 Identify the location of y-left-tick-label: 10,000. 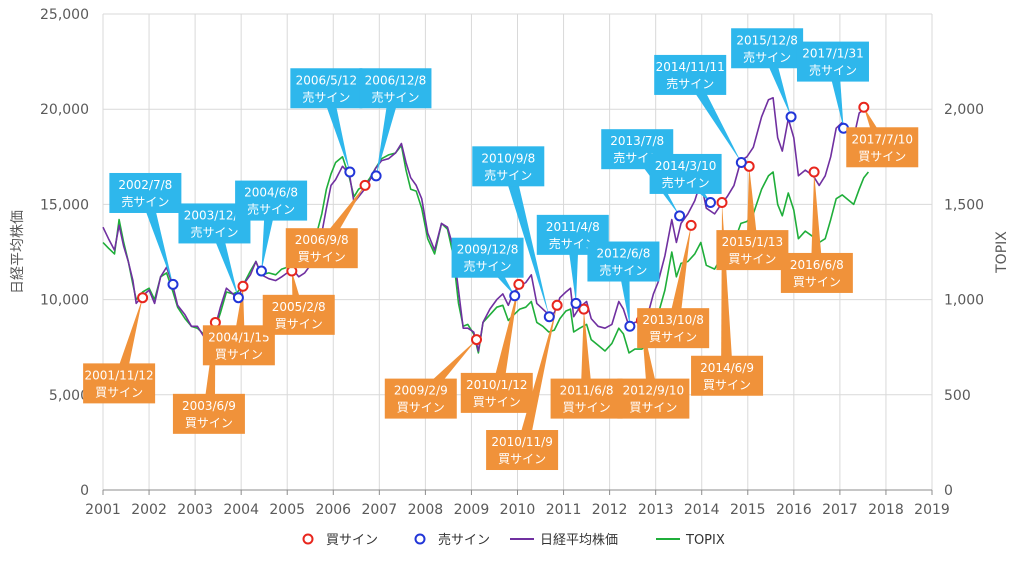
(64, 301).